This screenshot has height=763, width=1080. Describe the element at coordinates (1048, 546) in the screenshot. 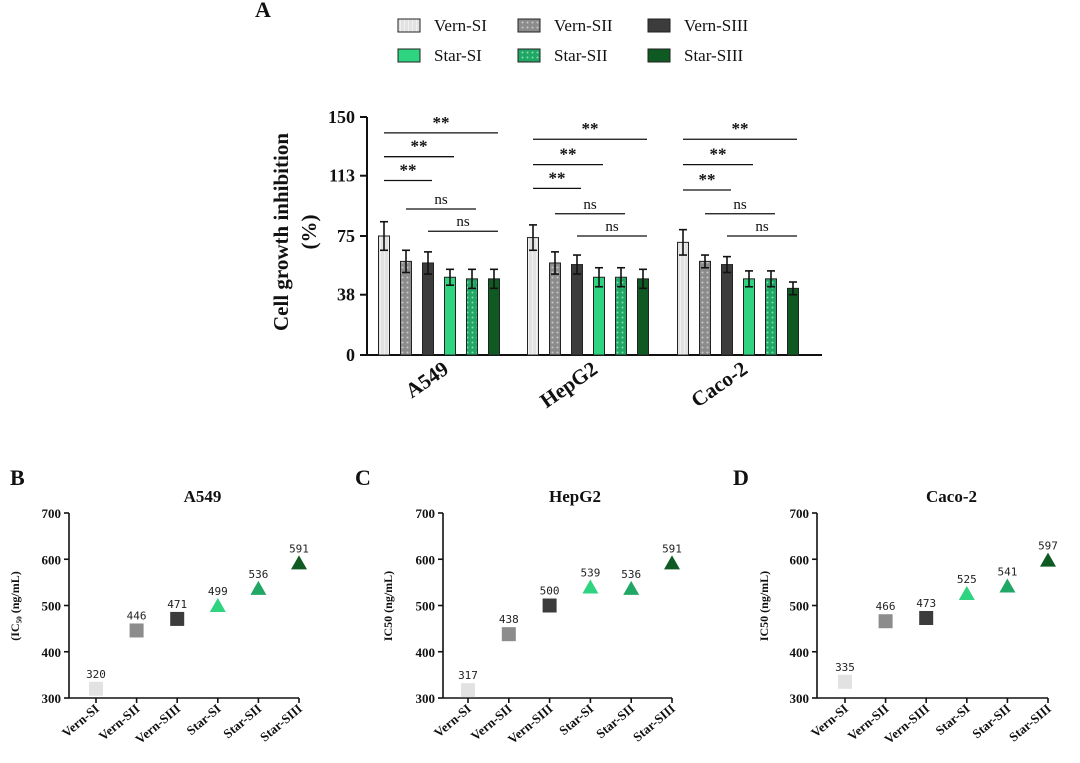

I see `data-label: 597` at that location.